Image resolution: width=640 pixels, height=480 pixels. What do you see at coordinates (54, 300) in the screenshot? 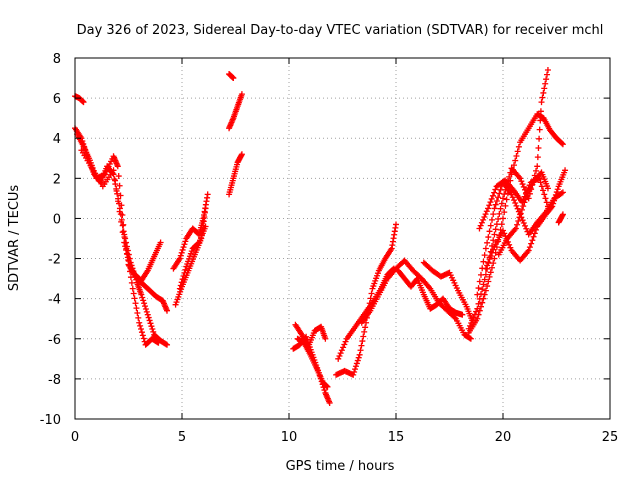
I see `y-tick-label: -4` at bounding box center [54, 300].